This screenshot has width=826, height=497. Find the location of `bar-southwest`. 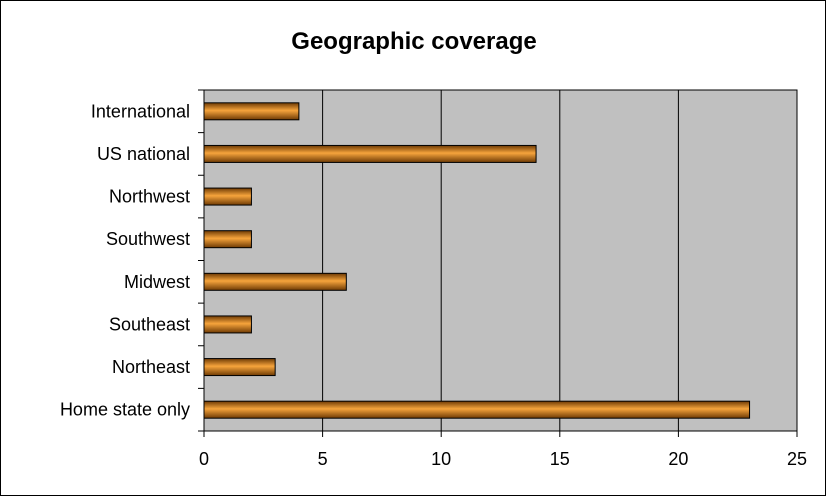

bar-southwest is located at coordinates (227, 239).